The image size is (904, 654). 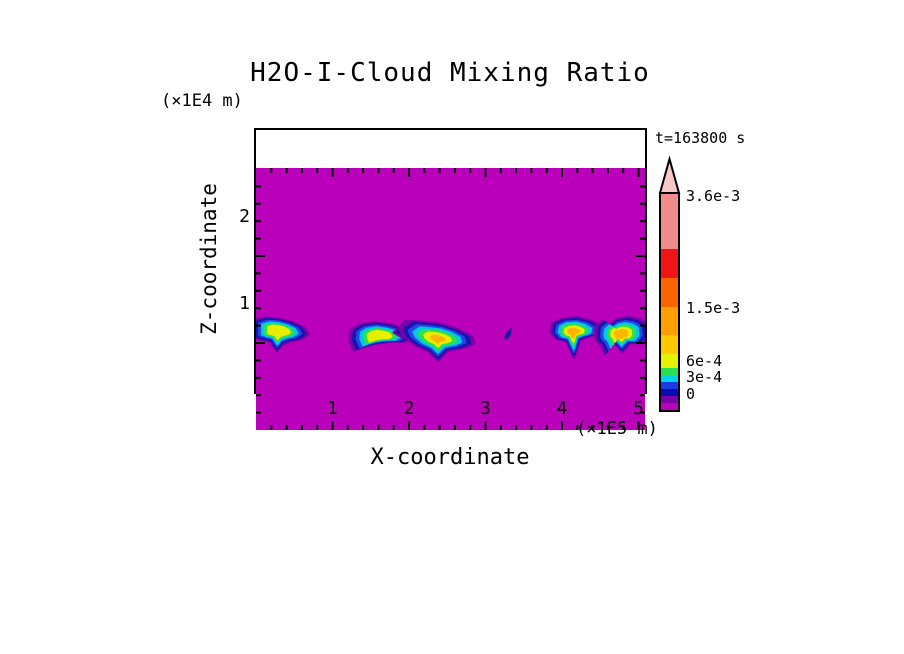 I want to click on colorbar-label-1.5e-3: 1.5e-3, so click(x=713, y=308).